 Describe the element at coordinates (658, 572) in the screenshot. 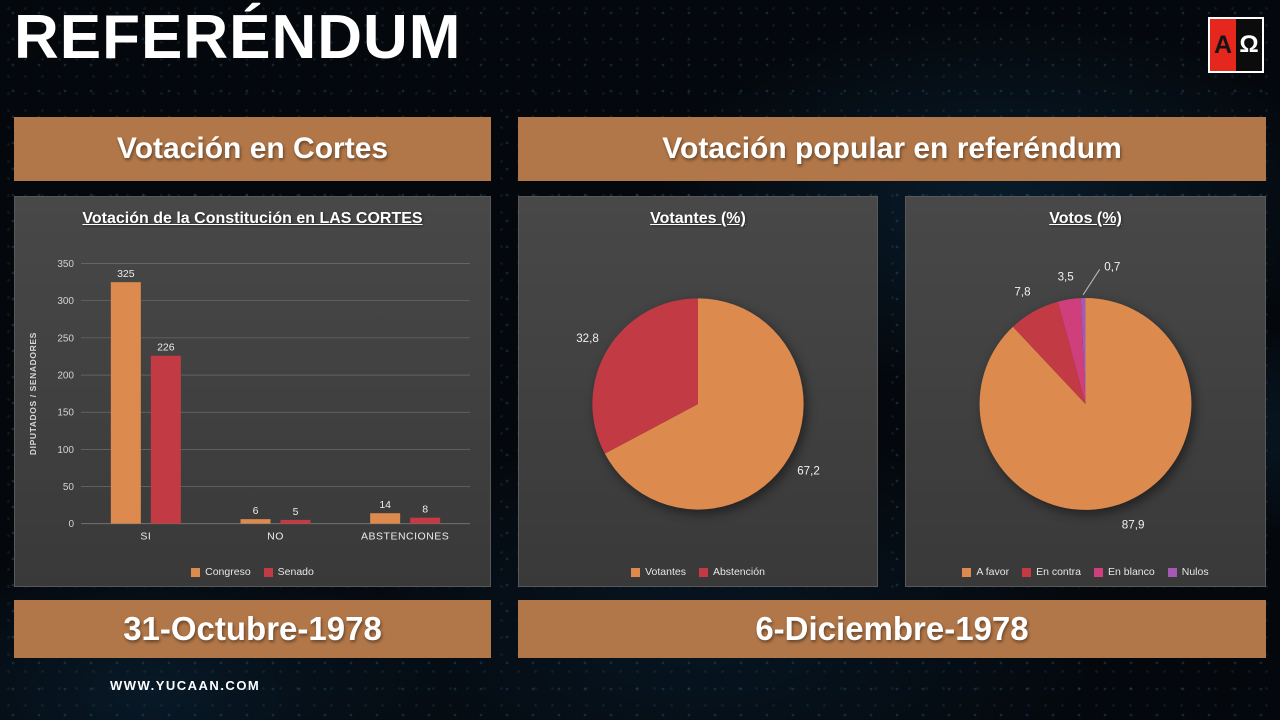

I see `legend-item: Votantes` at that location.